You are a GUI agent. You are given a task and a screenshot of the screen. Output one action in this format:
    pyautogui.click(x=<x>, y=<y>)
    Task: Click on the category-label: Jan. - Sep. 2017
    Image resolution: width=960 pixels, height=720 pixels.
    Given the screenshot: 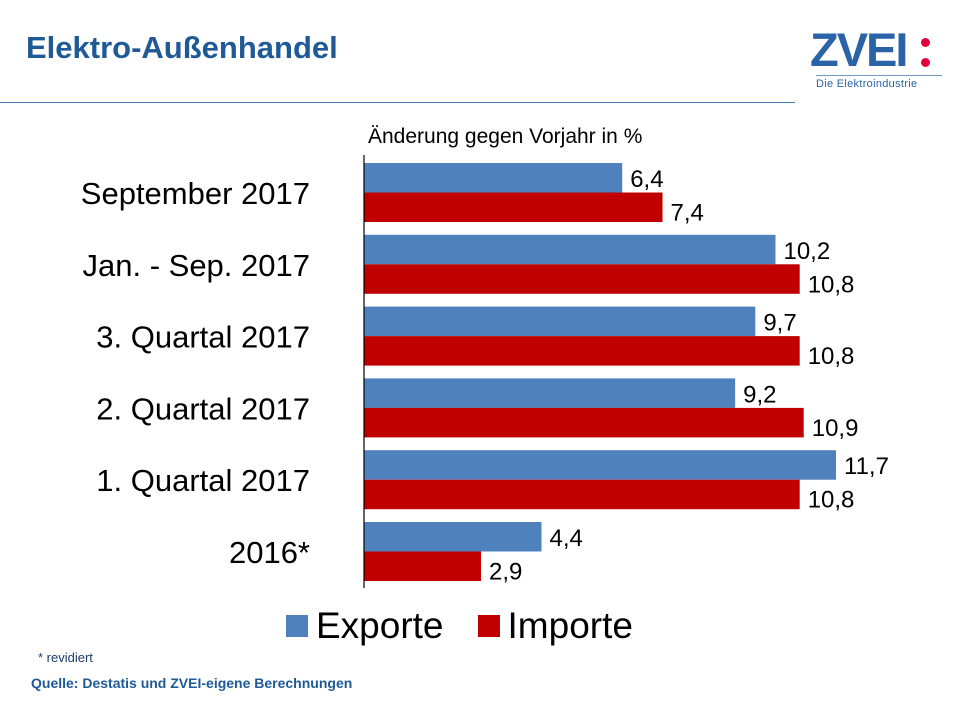 What is the action you would take?
    pyautogui.click(x=197, y=265)
    